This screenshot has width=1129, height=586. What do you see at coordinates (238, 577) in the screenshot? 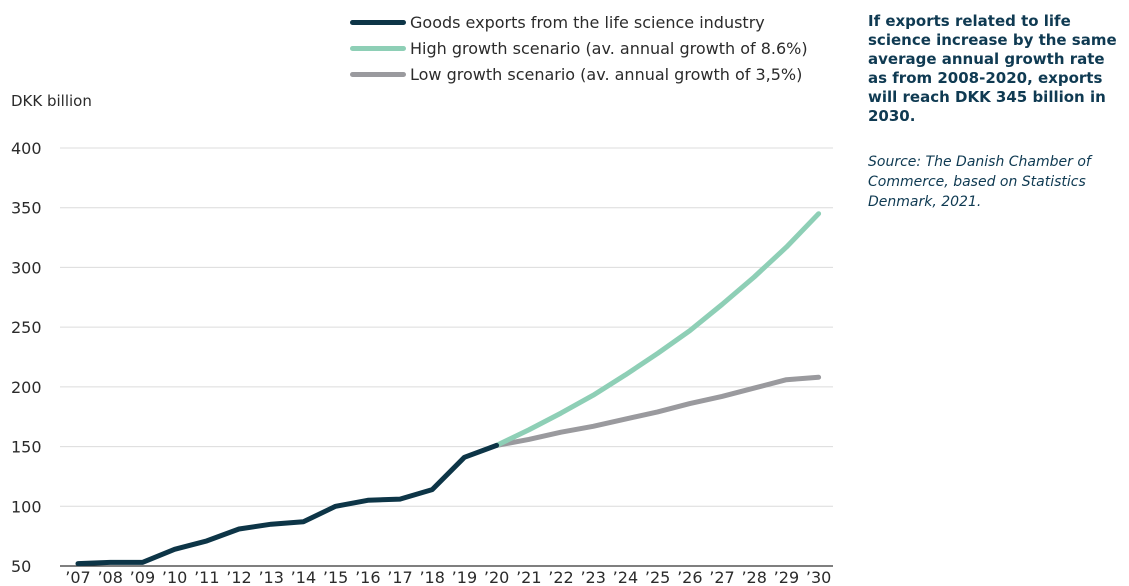
I see `x-tick-label: ’12` at bounding box center [238, 577].